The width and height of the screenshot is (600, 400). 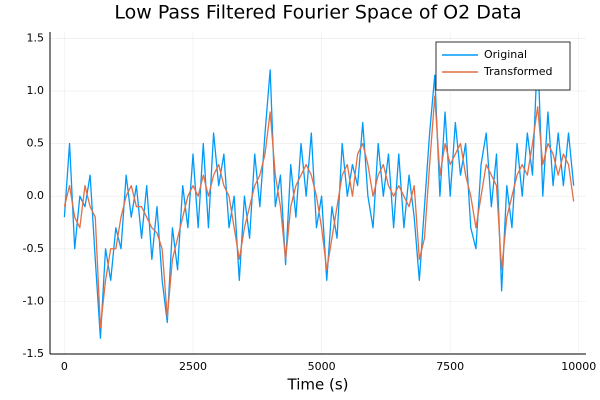 What do you see at coordinates (505, 54) in the screenshot?
I see `legend-label: Original` at bounding box center [505, 54].